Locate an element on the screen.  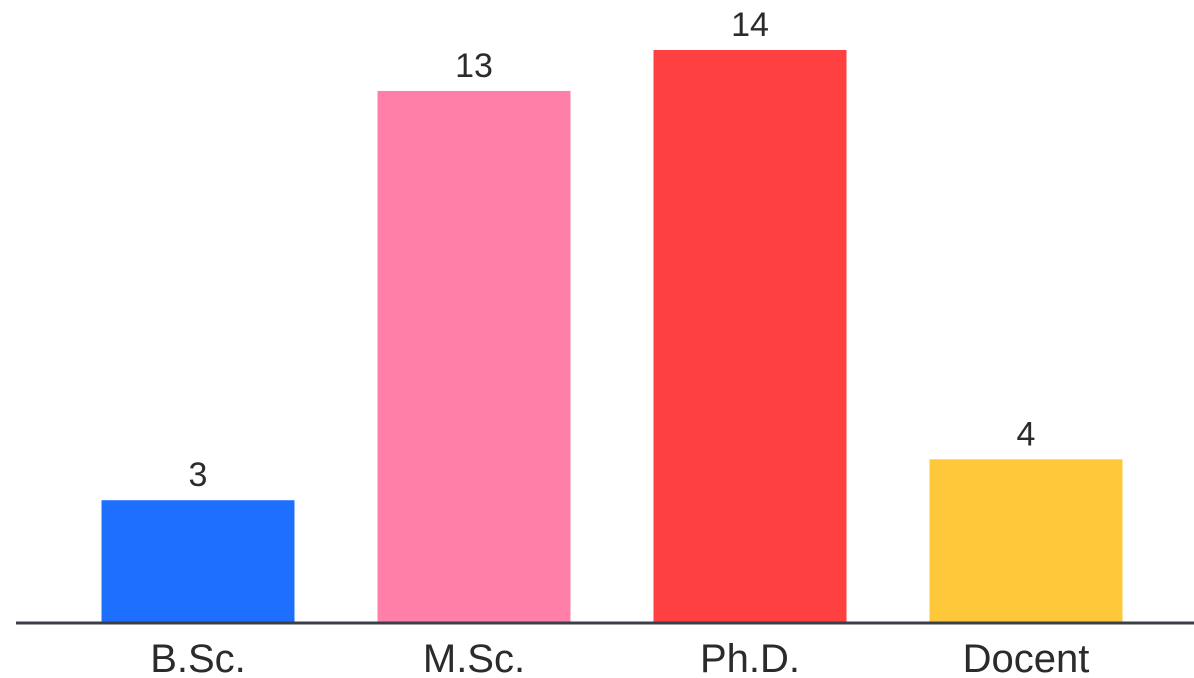
value-label-docent: 4 is located at coordinates (1026, 434).